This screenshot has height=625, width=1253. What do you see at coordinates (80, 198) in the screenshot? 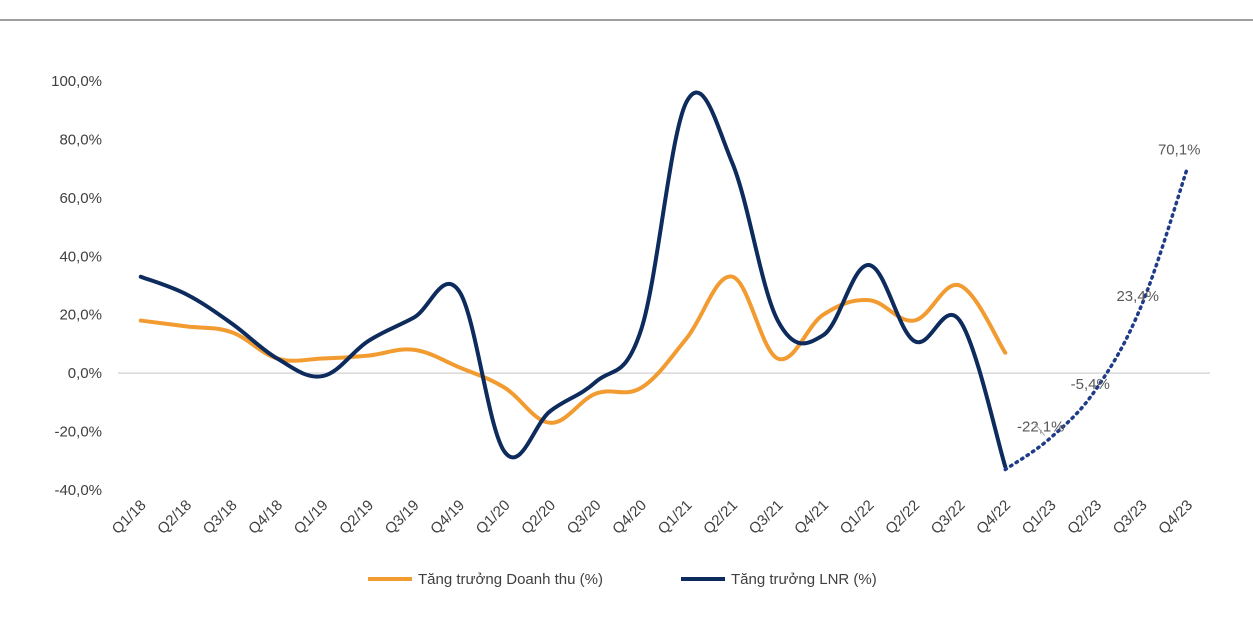
I see `y-tick-label: 60,0%` at bounding box center [80, 198].